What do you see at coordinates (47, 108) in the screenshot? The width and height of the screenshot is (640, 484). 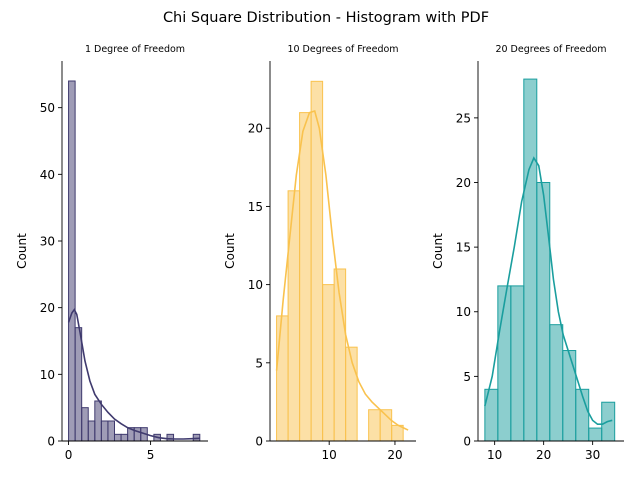 I see `y-tick-label: 50` at bounding box center [47, 108].